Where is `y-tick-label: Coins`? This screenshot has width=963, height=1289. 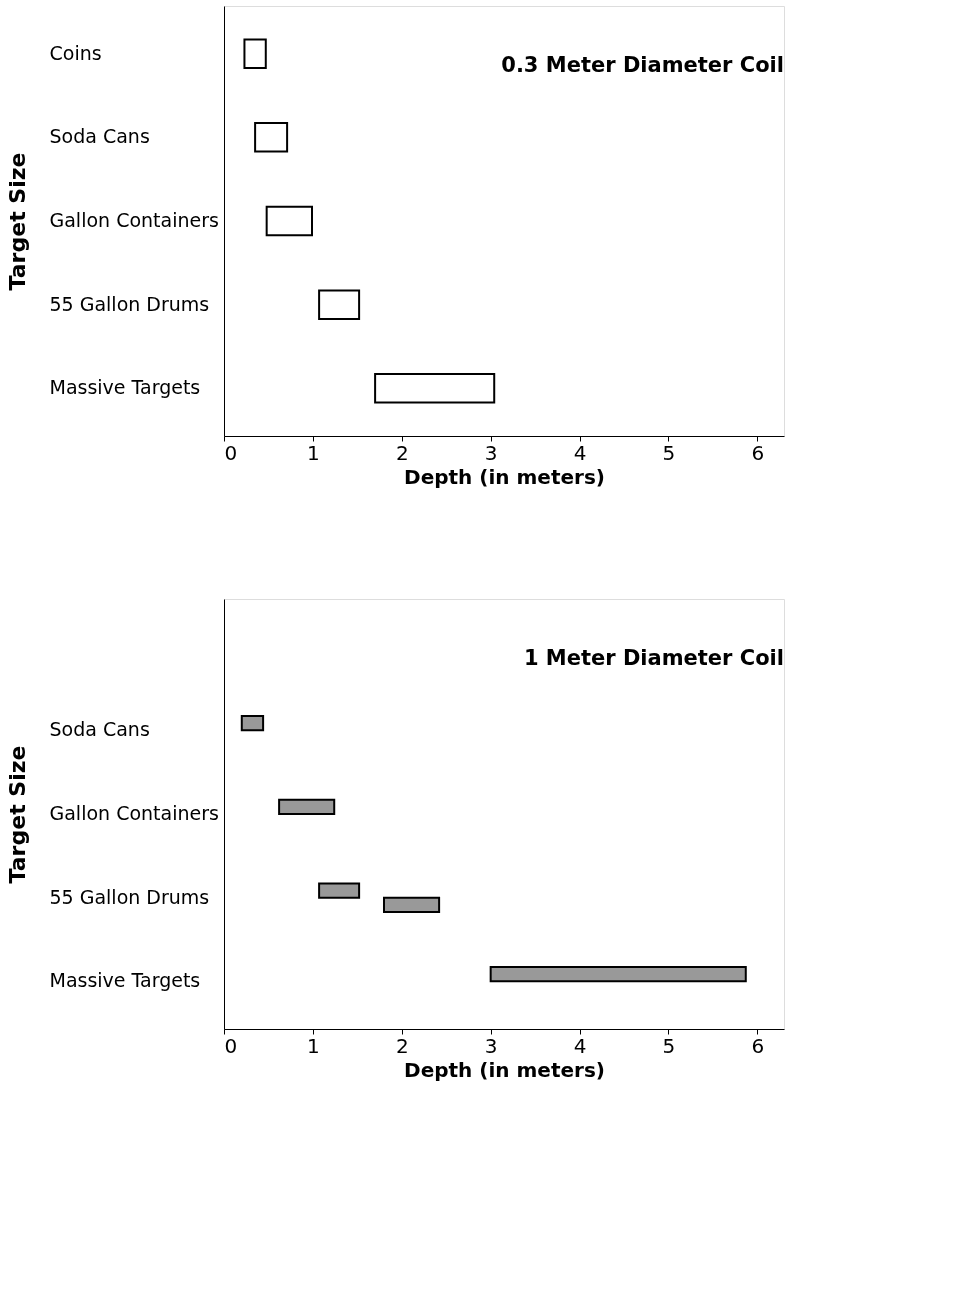 y-tick-label: Coins is located at coordinates (75, 52).